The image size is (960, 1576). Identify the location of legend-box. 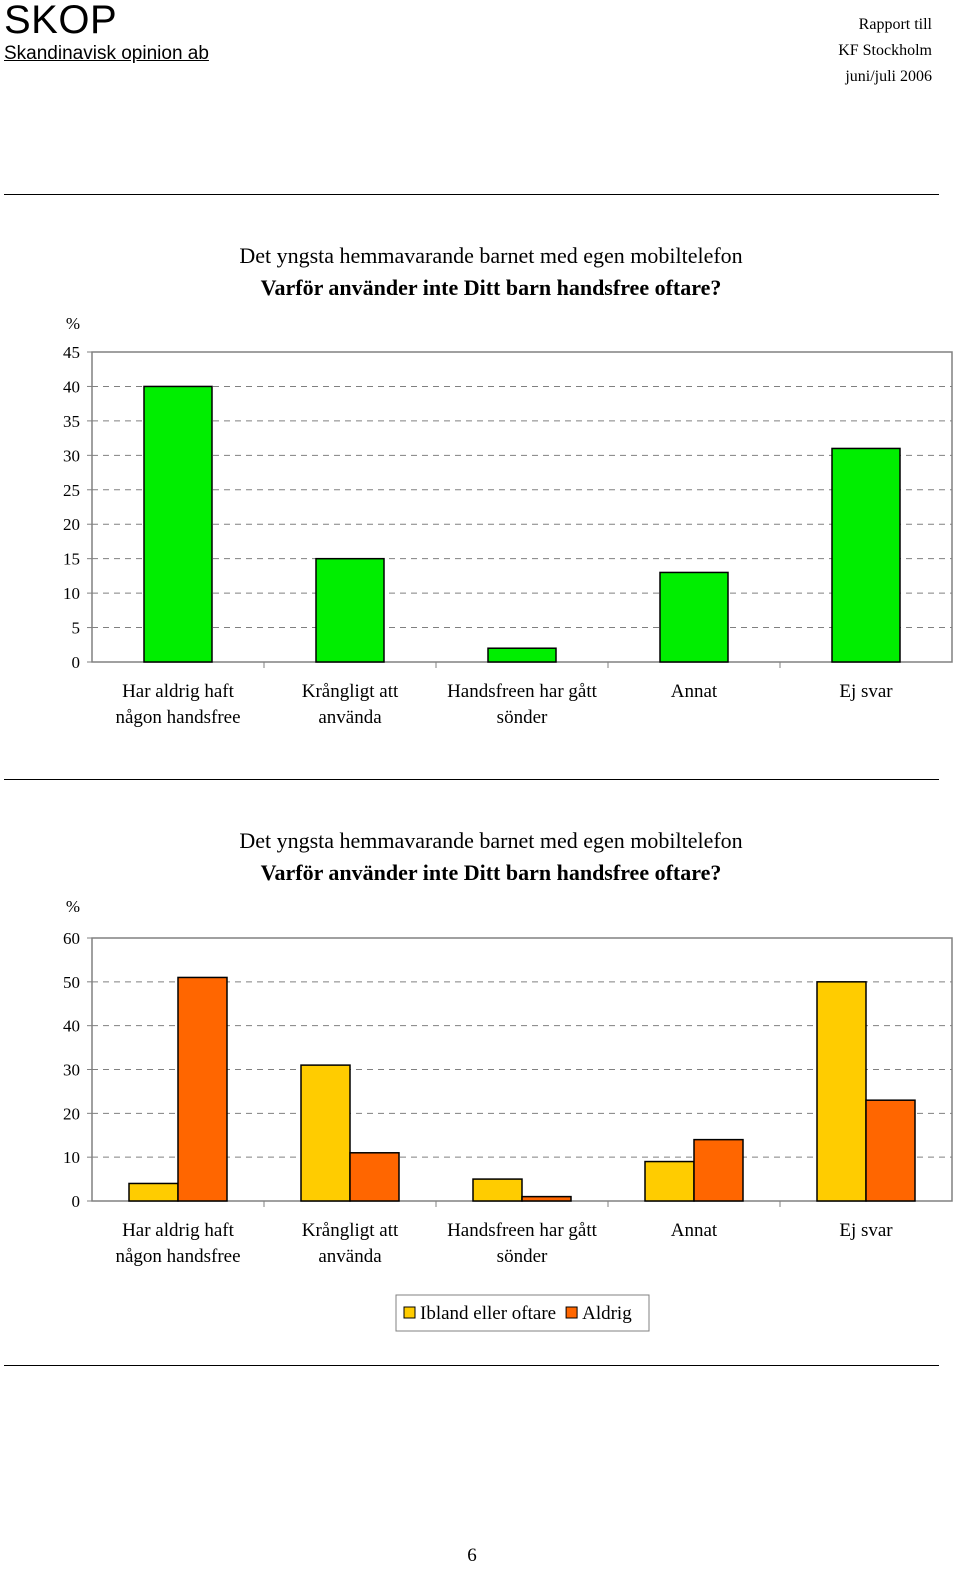
(522, 1313).